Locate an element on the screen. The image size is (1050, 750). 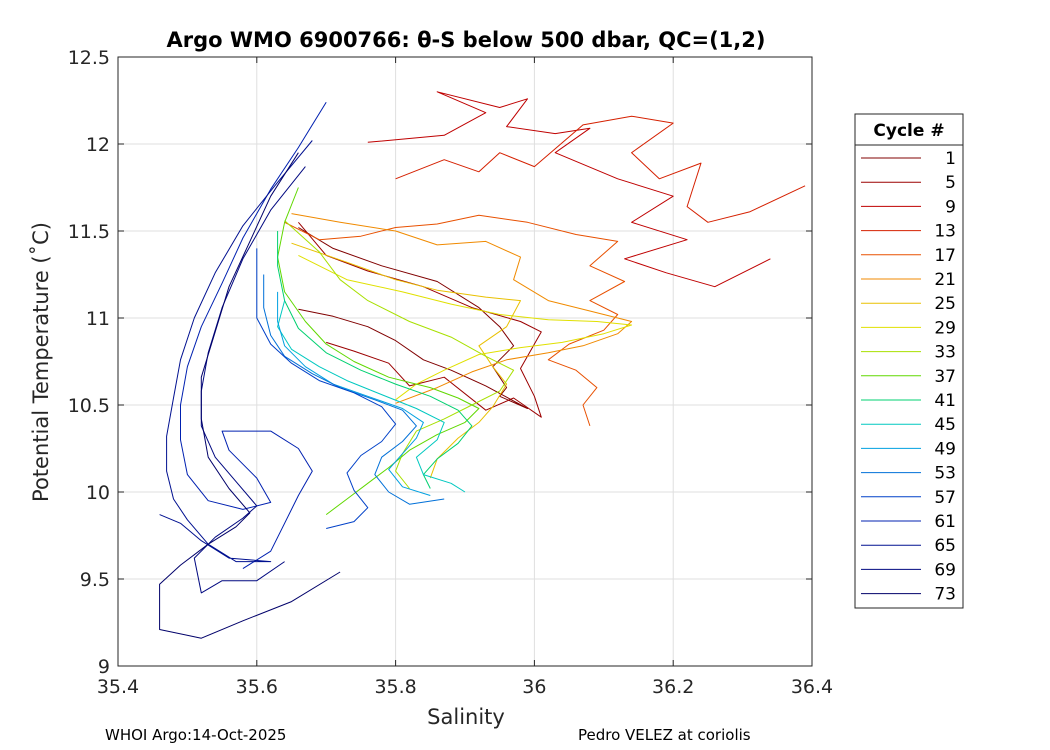
x-tick-label: 36.2 is located at coordinates (673, 687).